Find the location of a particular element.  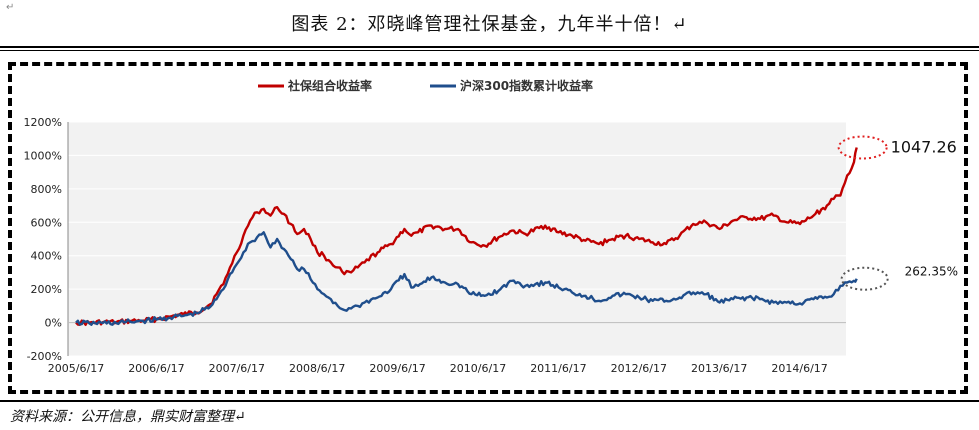

y-tick-label: 1000% is located at coordinates (43, 155).